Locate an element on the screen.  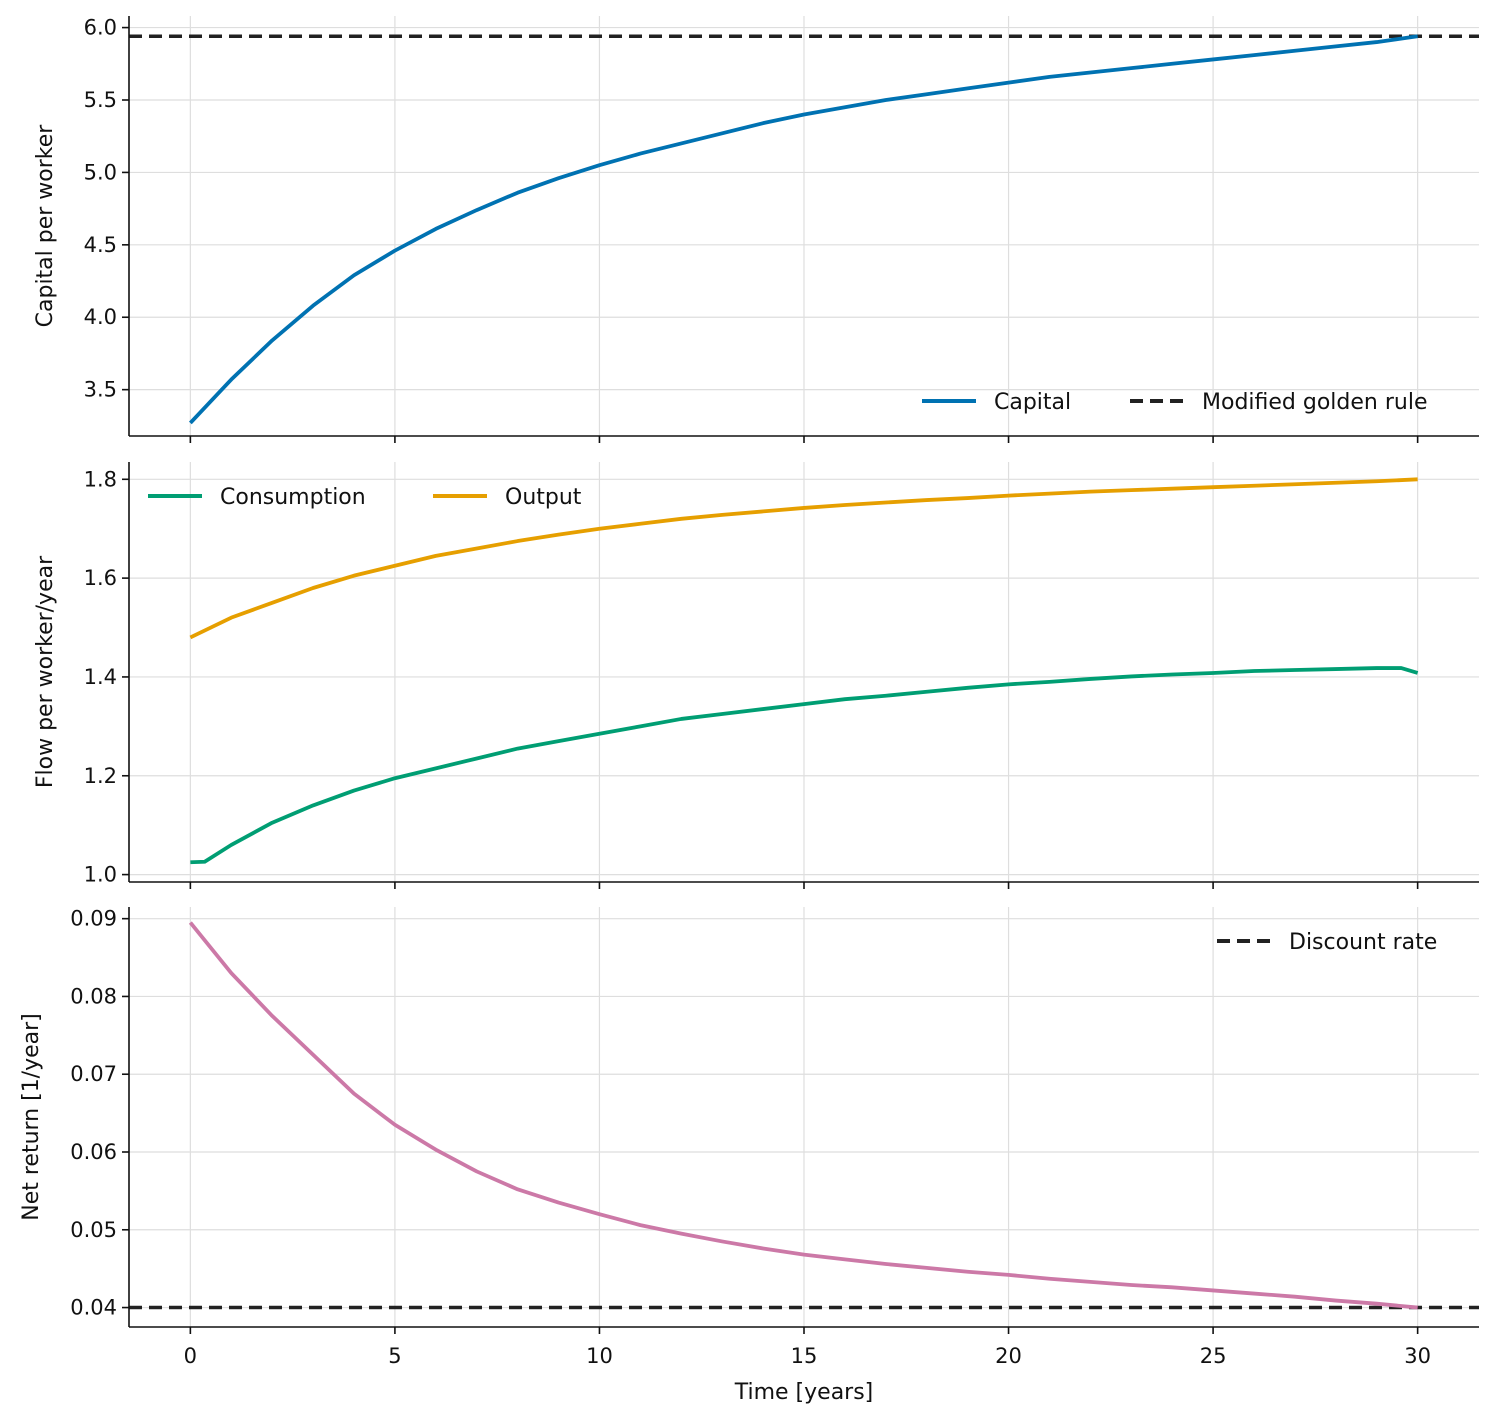
y-tick-label: 0.09 is located at coordinates (93, 919).